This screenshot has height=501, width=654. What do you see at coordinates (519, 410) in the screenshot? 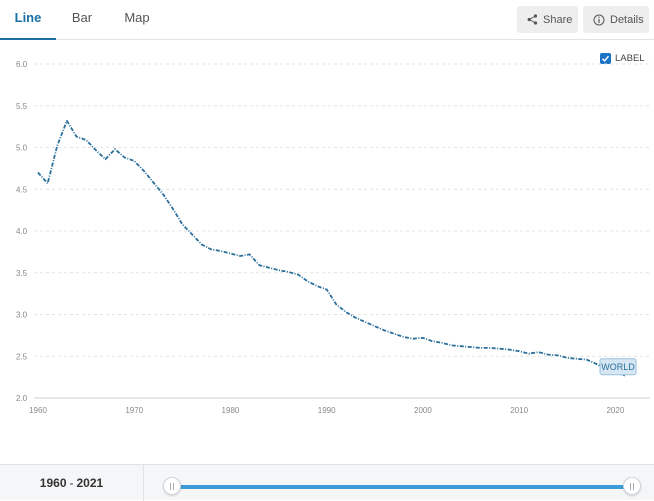
I see `x-tick-label: 2010` at bounding box center [519, 410].